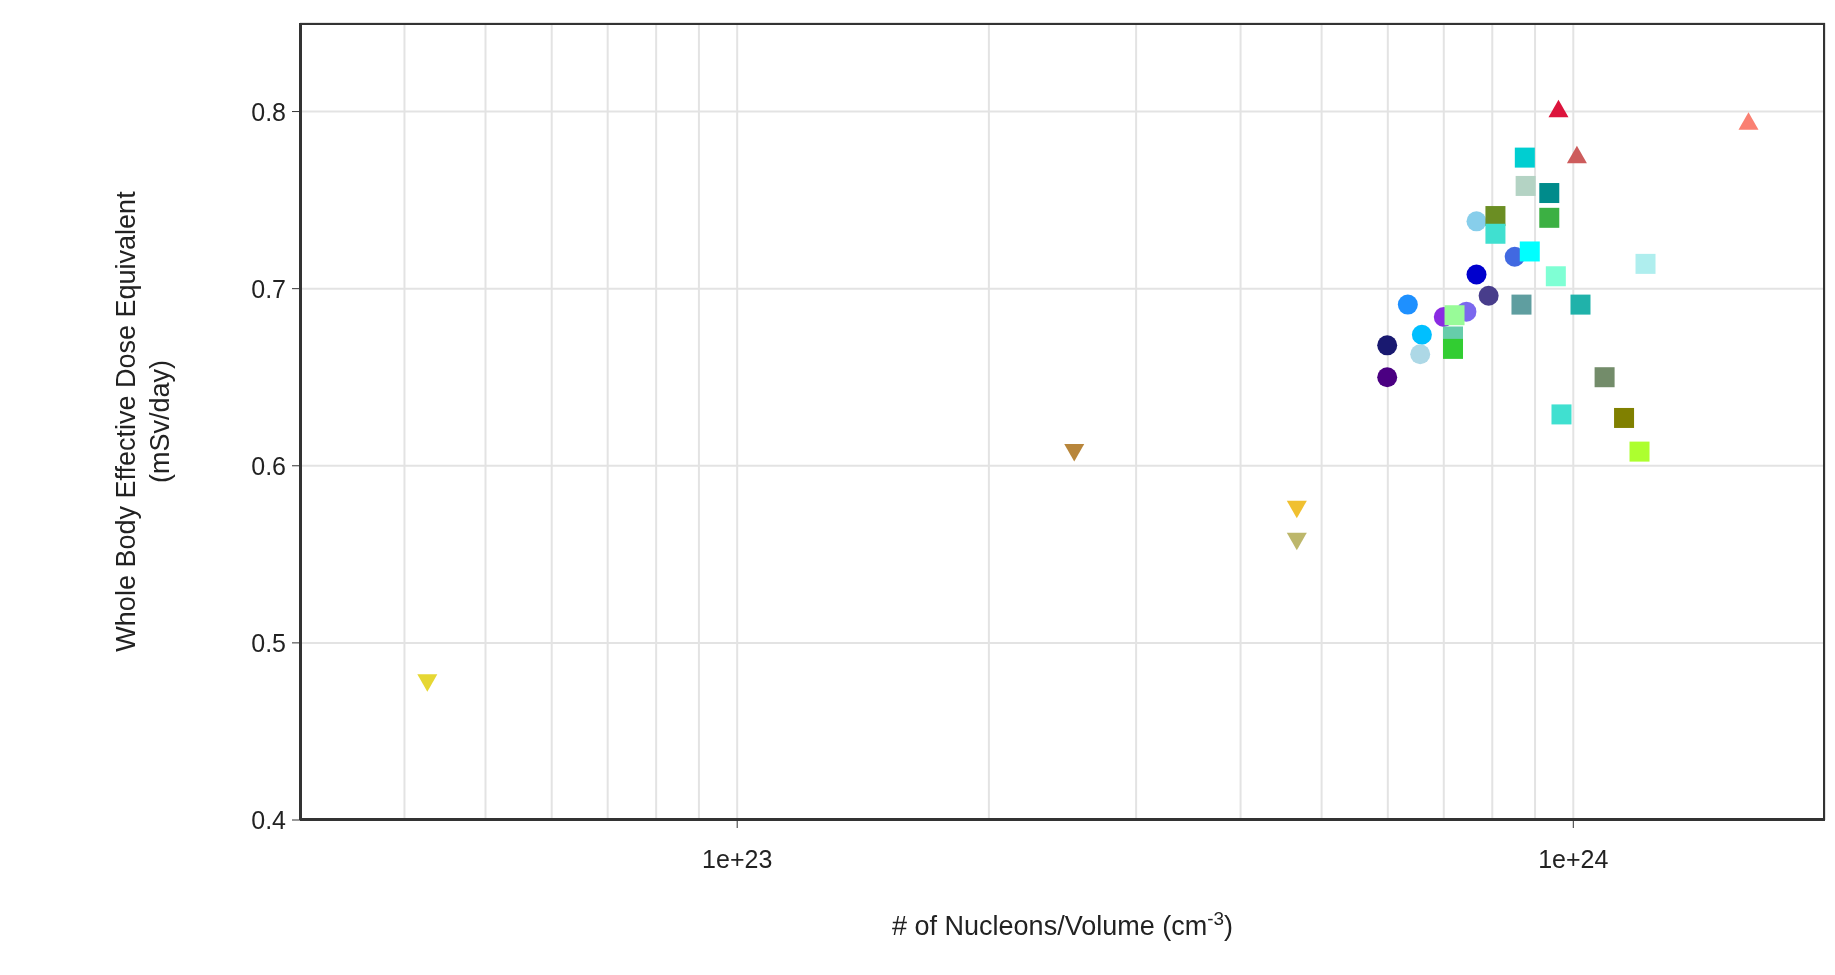 This screenshot has height=975, width=1835. I want to click on x-tick-label: 1e+23, so click(737, 859).